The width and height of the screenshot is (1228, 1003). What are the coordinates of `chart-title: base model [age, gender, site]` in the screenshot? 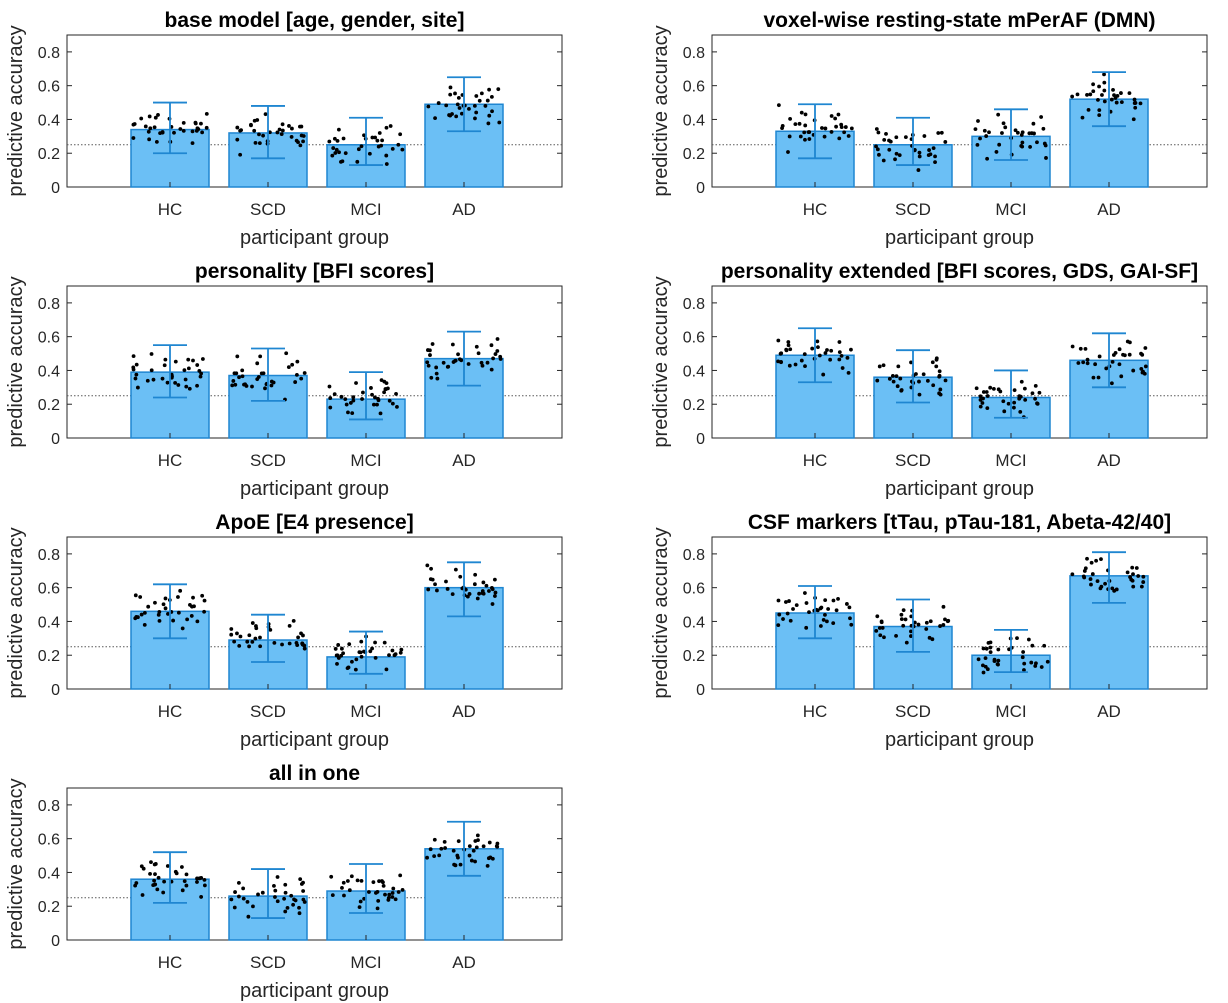 It's located at (315, 20).